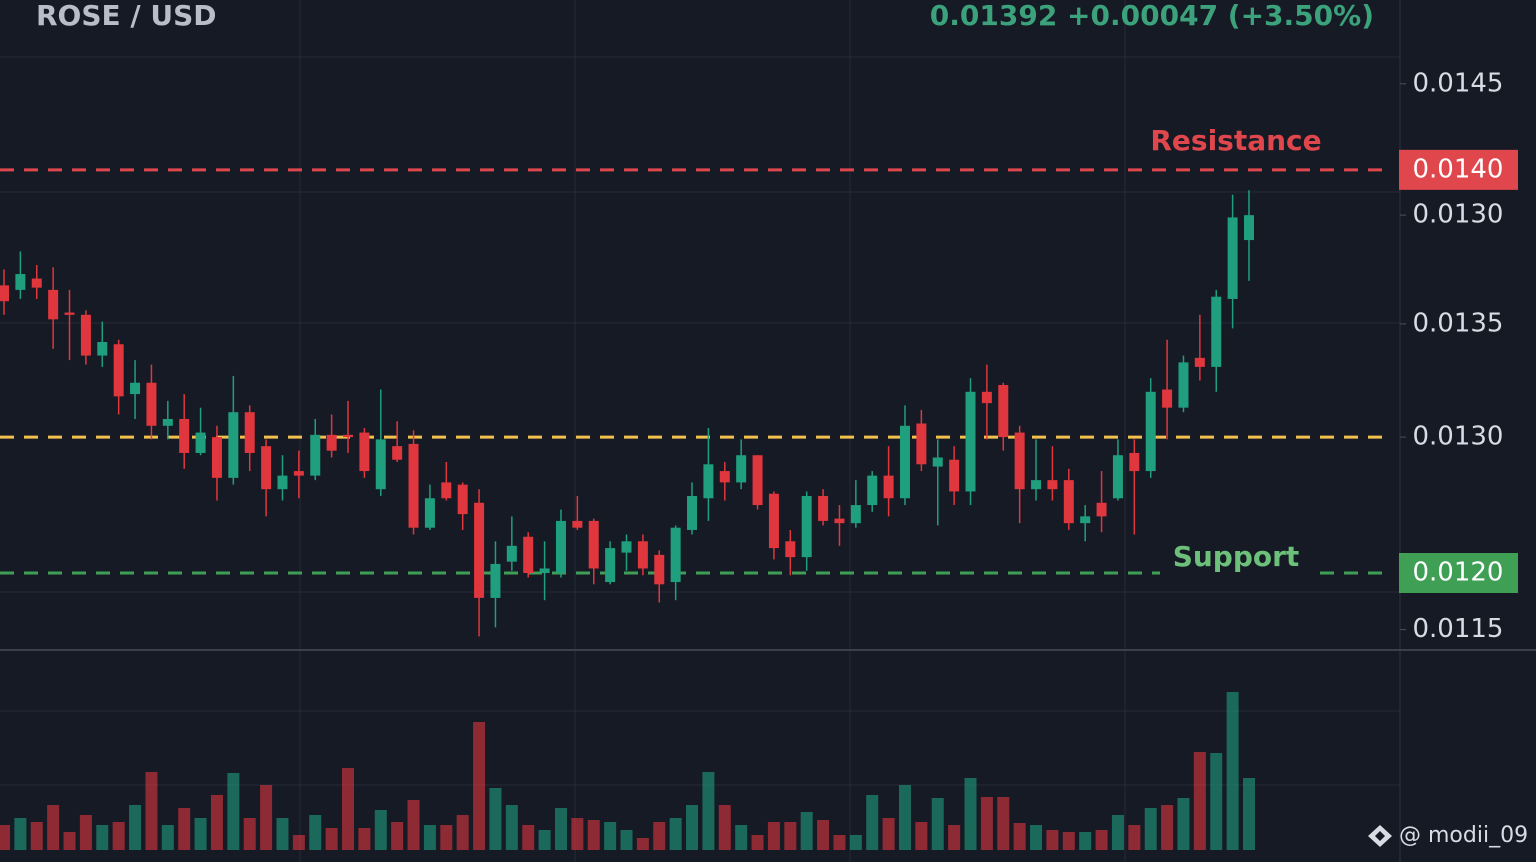 The height and width of the screenshot is (862, 1536). I want to click on level-label: 0.0140, so click(1458, 169).